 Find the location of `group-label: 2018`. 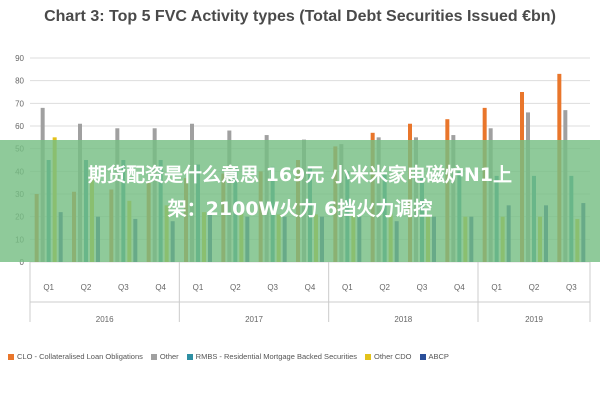

group-label: 2018 is located at coordinates (403, 319).